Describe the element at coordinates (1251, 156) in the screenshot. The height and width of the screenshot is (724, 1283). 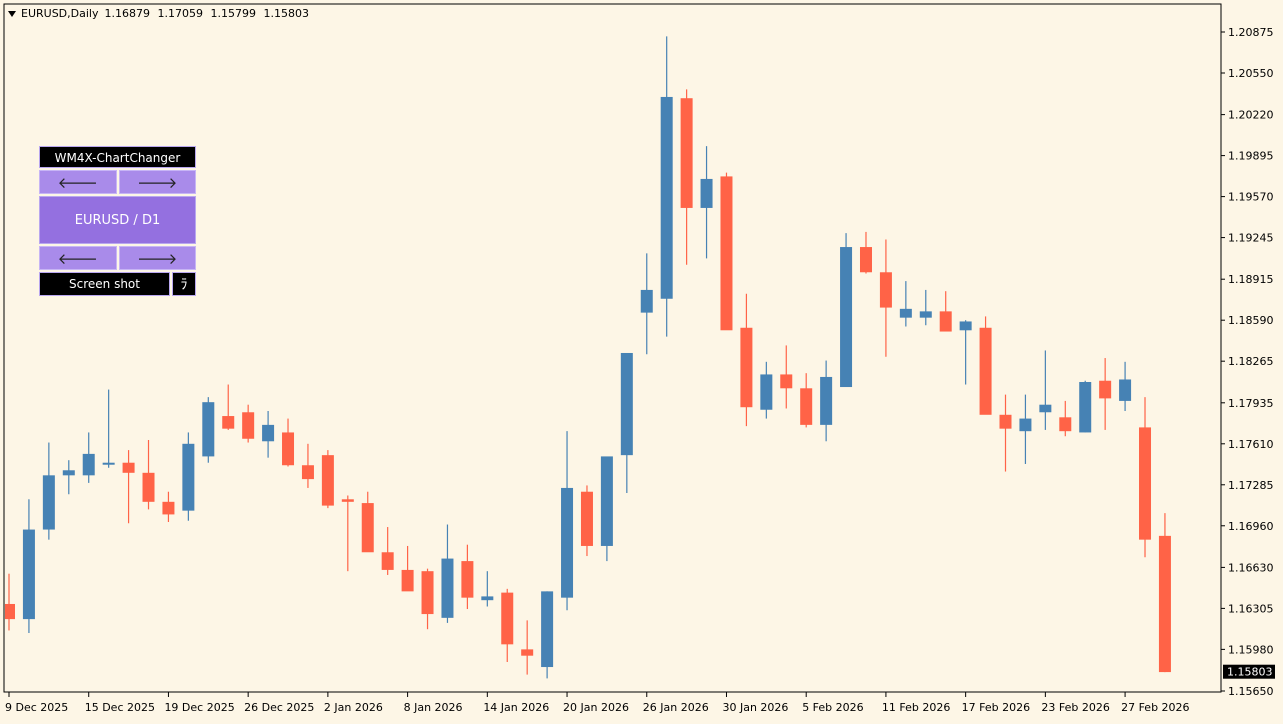
I see `y-tick-label: 1.19895` at that location.